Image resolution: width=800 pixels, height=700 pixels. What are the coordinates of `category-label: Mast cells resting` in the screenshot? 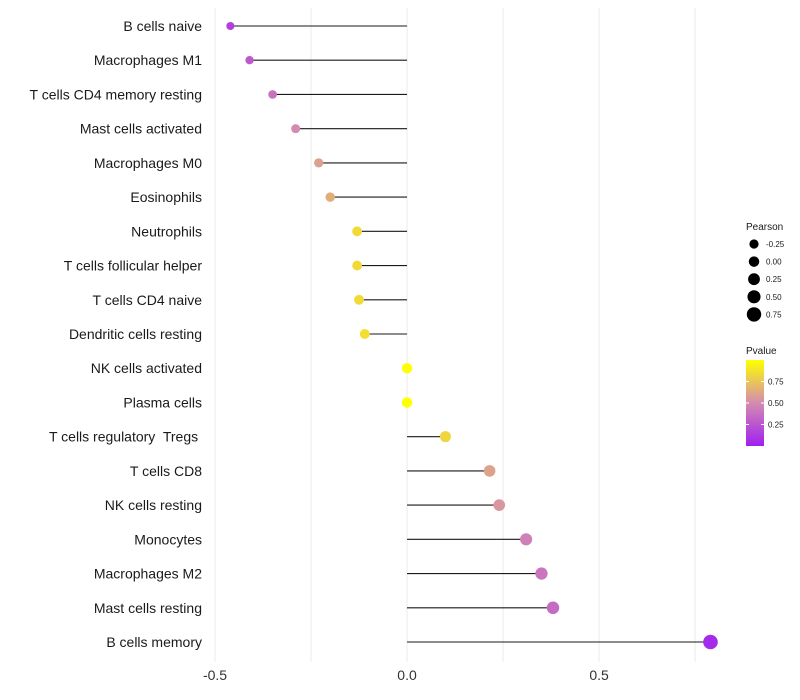 It's located at (148, 608).